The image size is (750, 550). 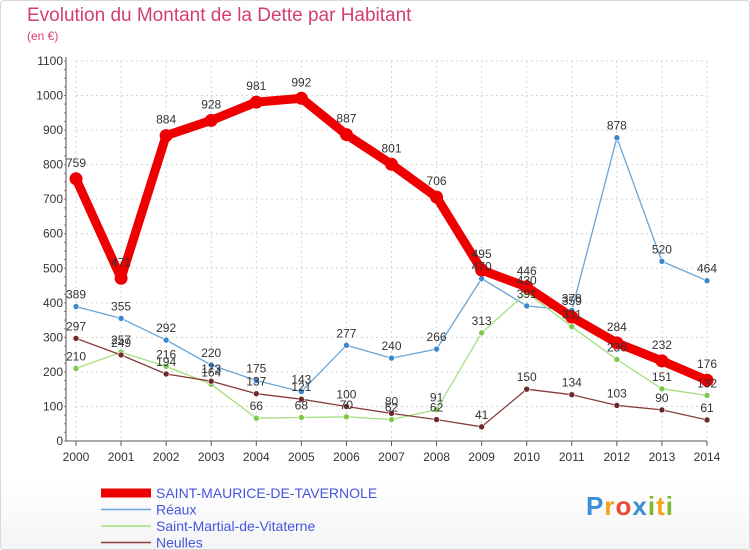 I want to click on x-tick-label: 2006, so click(x=346, y=457).